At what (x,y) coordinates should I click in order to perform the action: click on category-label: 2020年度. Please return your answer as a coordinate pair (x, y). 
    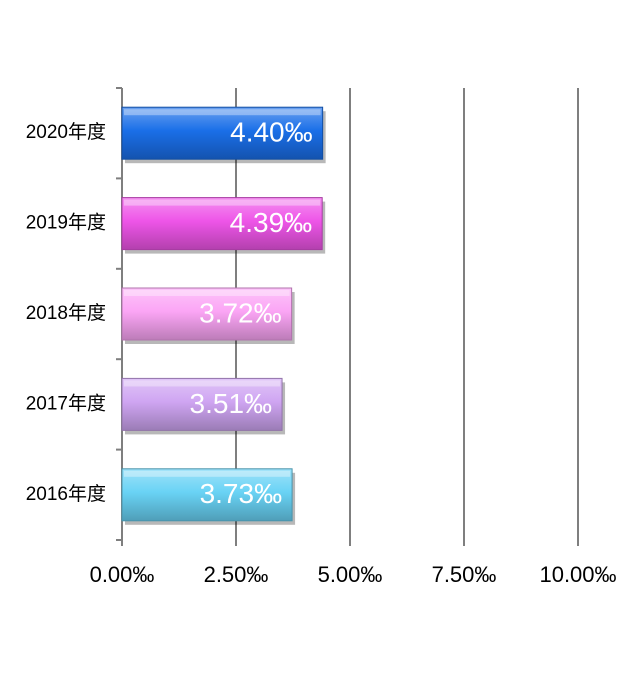
    Looking at the image, I should click on (66, 132).